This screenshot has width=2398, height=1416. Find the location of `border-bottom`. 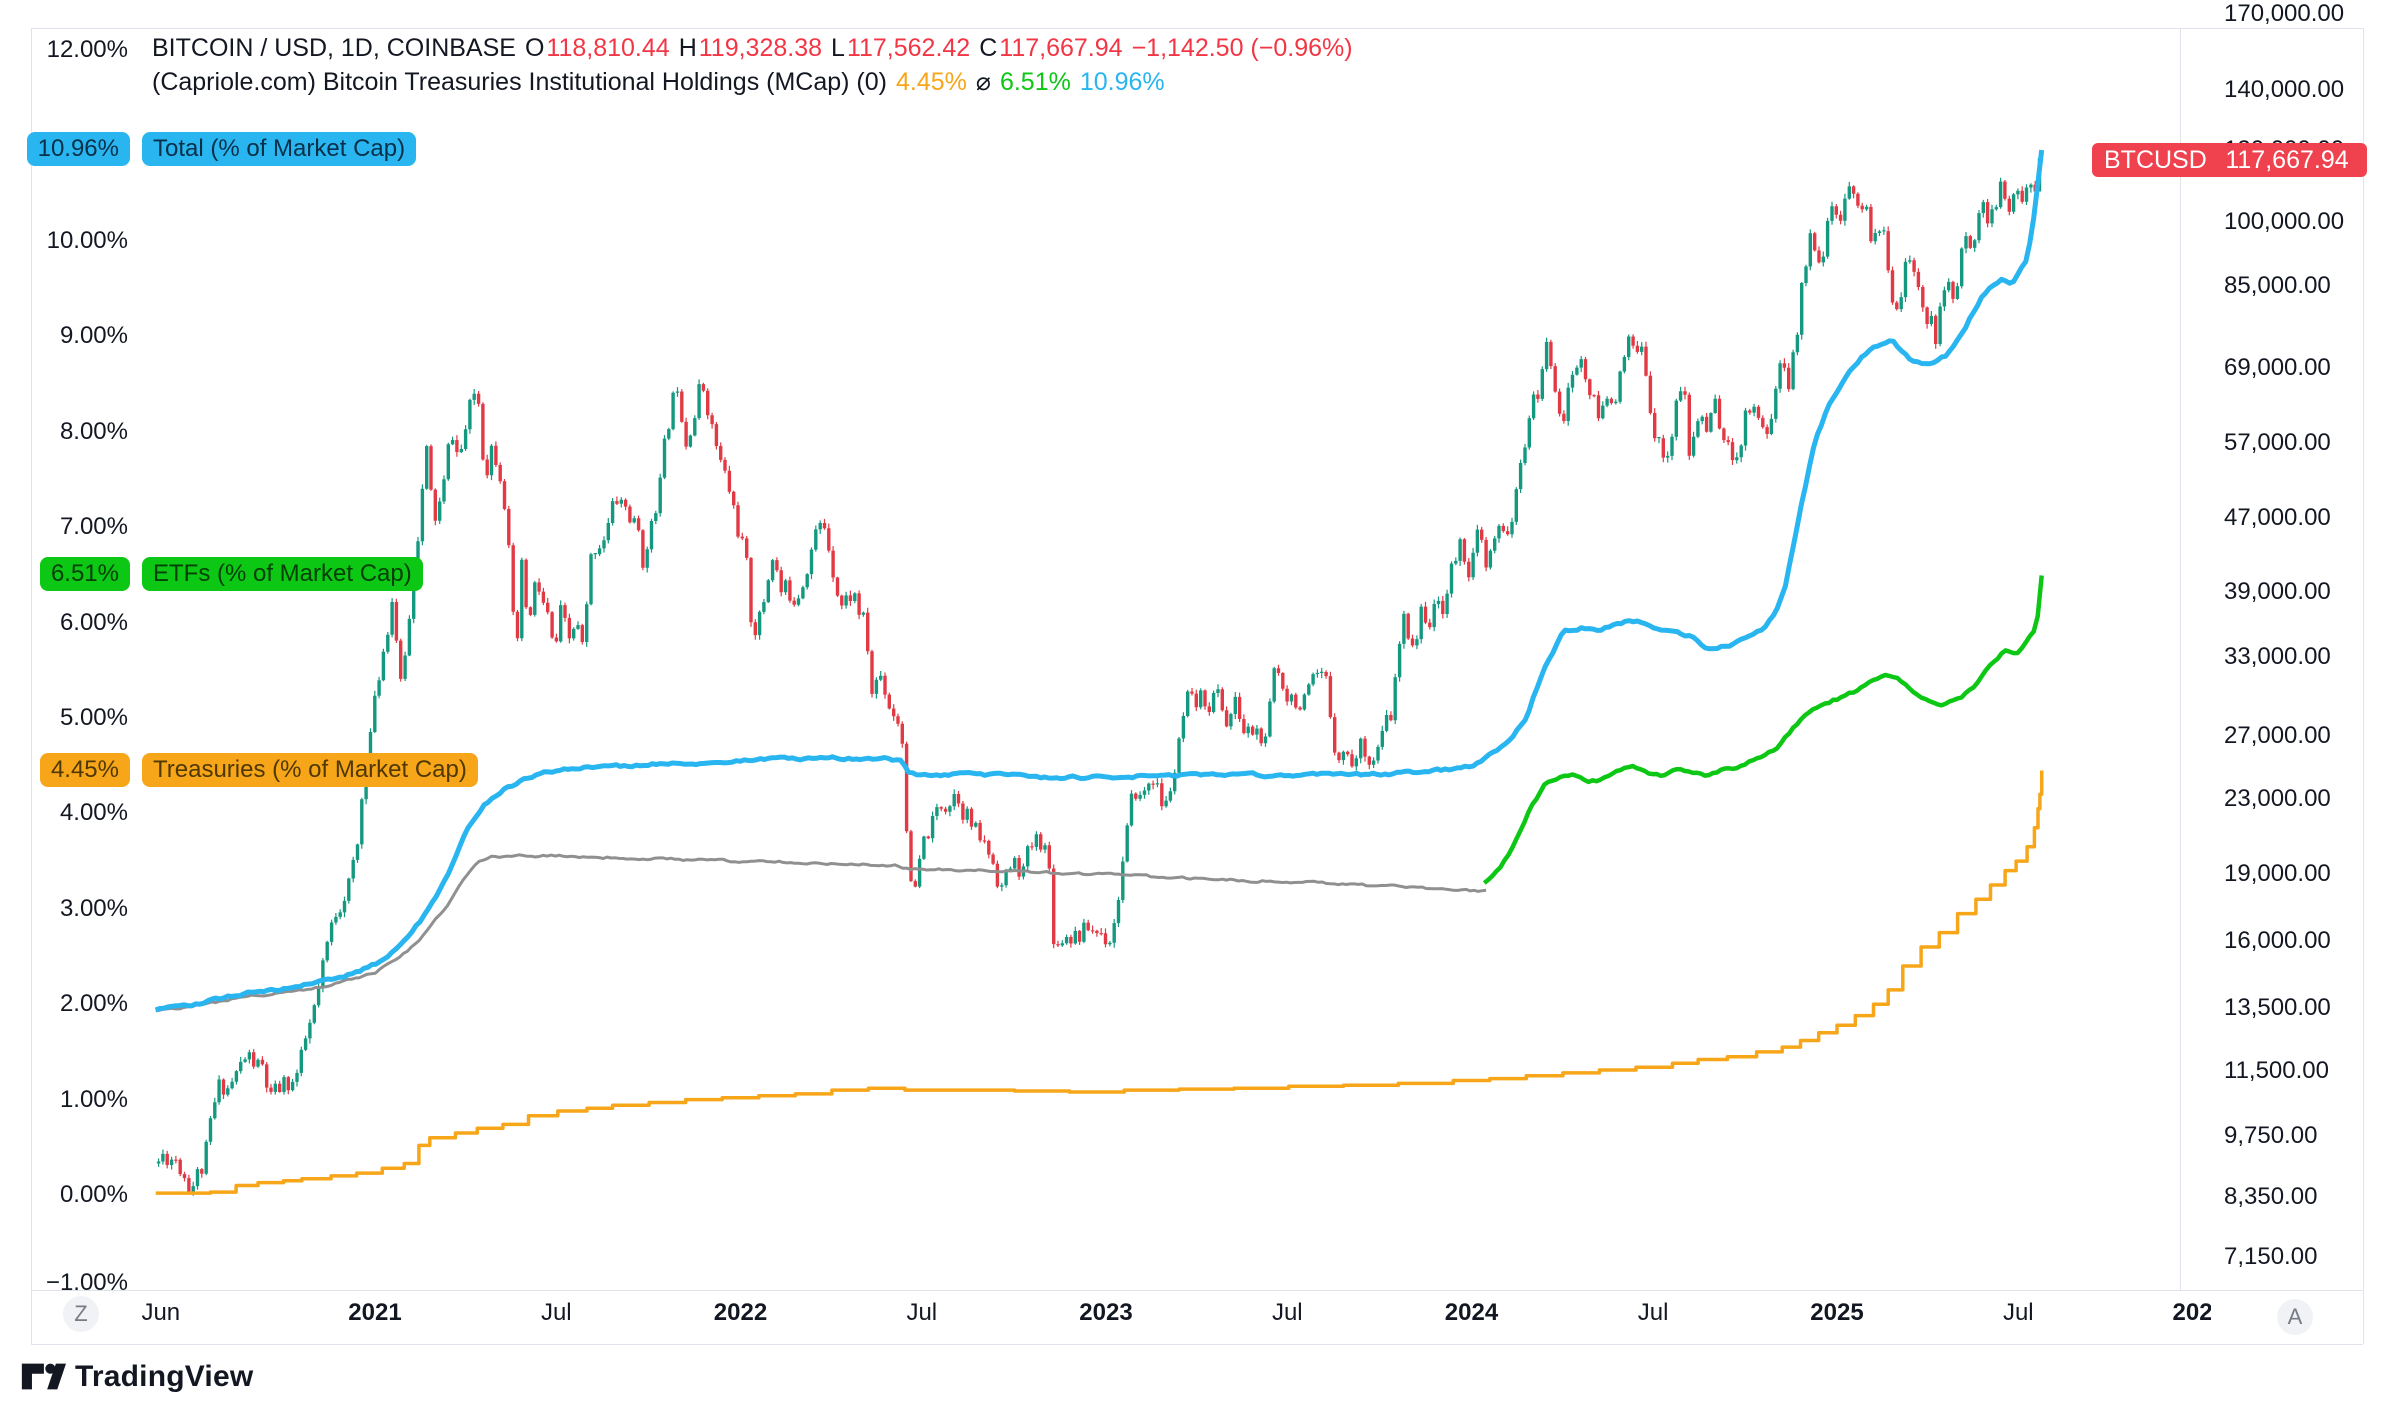

border-bottom is located at coordinates (1197, 1344).